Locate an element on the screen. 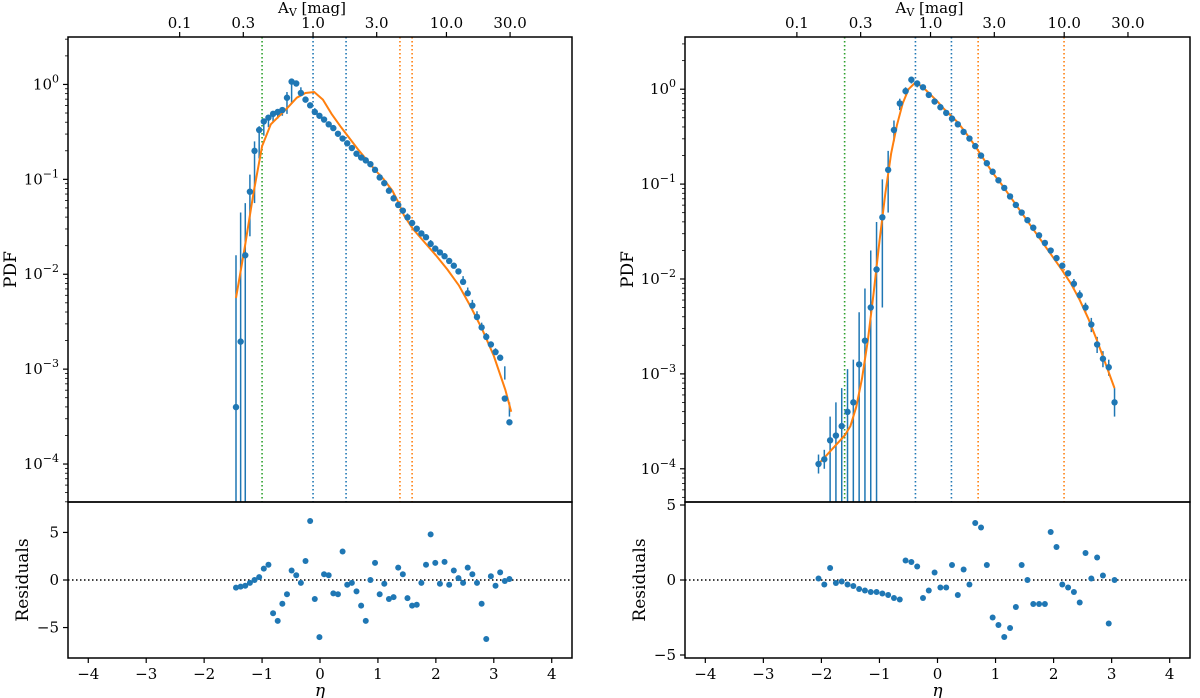  x-tick-label: −2 is located at coordinates (204, 674).